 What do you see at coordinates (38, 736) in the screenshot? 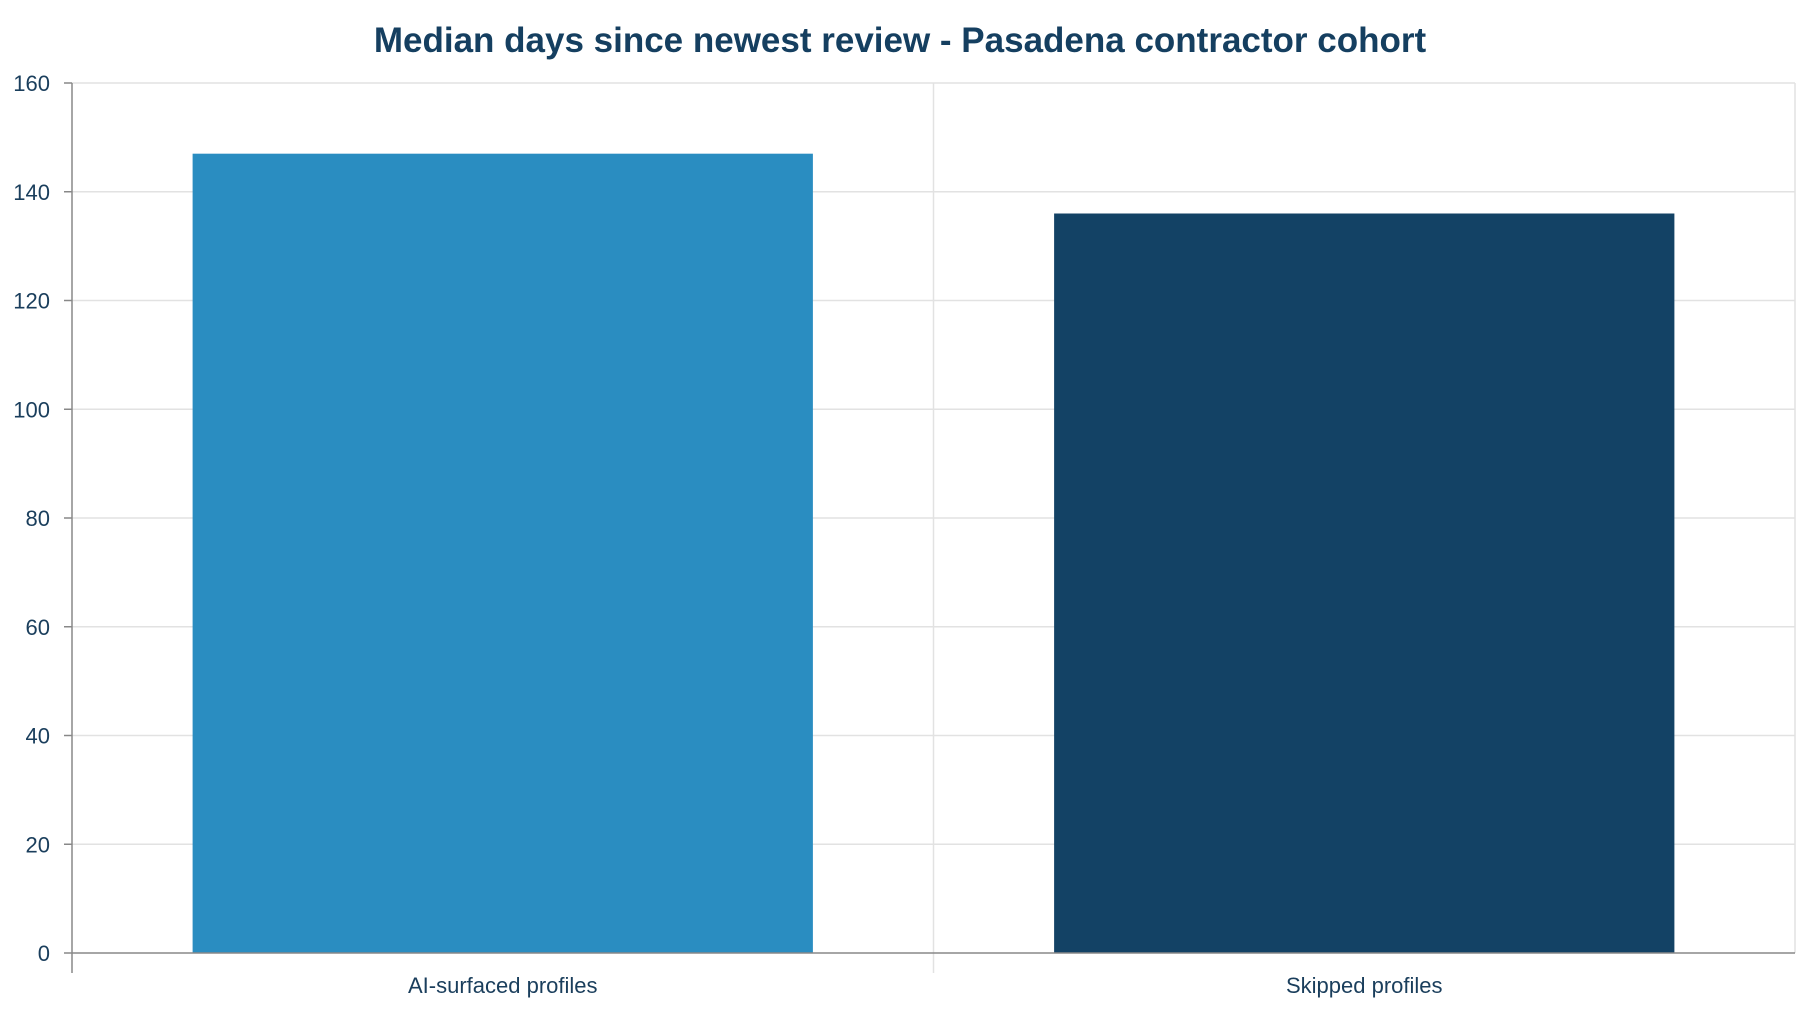
I see `y-tick-label: 40` at bounding box center [38, 736].